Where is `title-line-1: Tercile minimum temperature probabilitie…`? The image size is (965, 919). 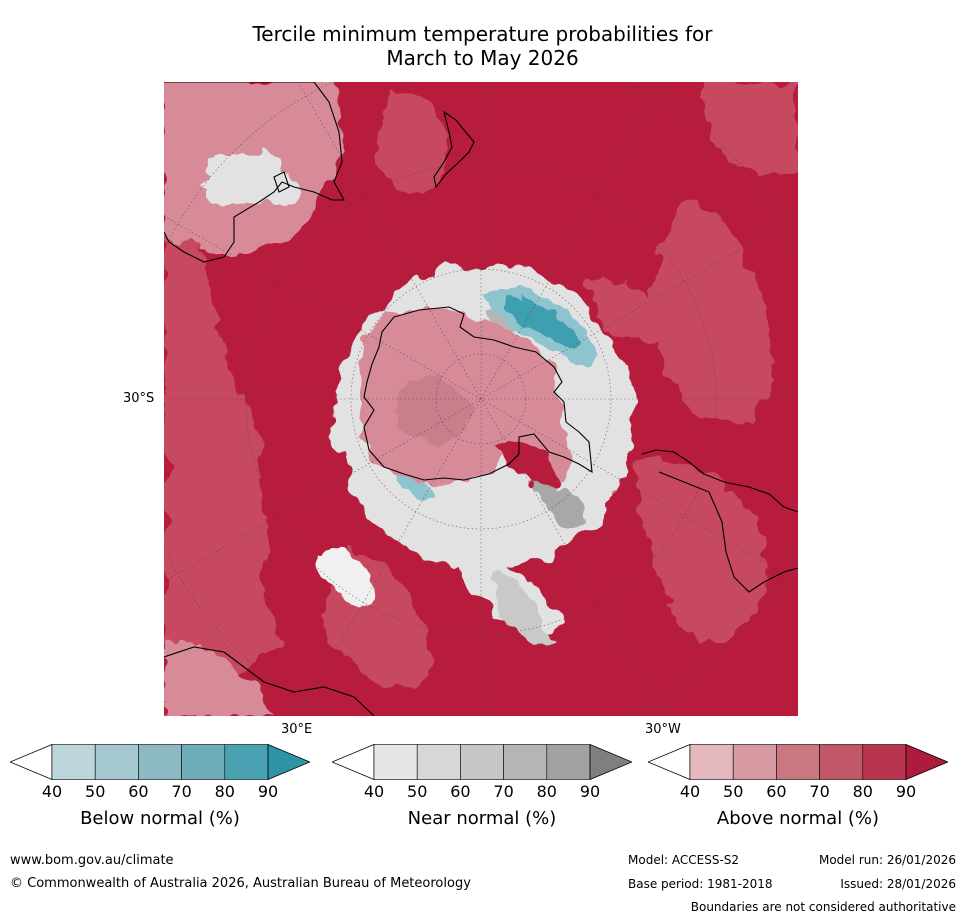
title-line-1: Tercile minimum temperature probabilitie… is located at coordinates (482, 34).